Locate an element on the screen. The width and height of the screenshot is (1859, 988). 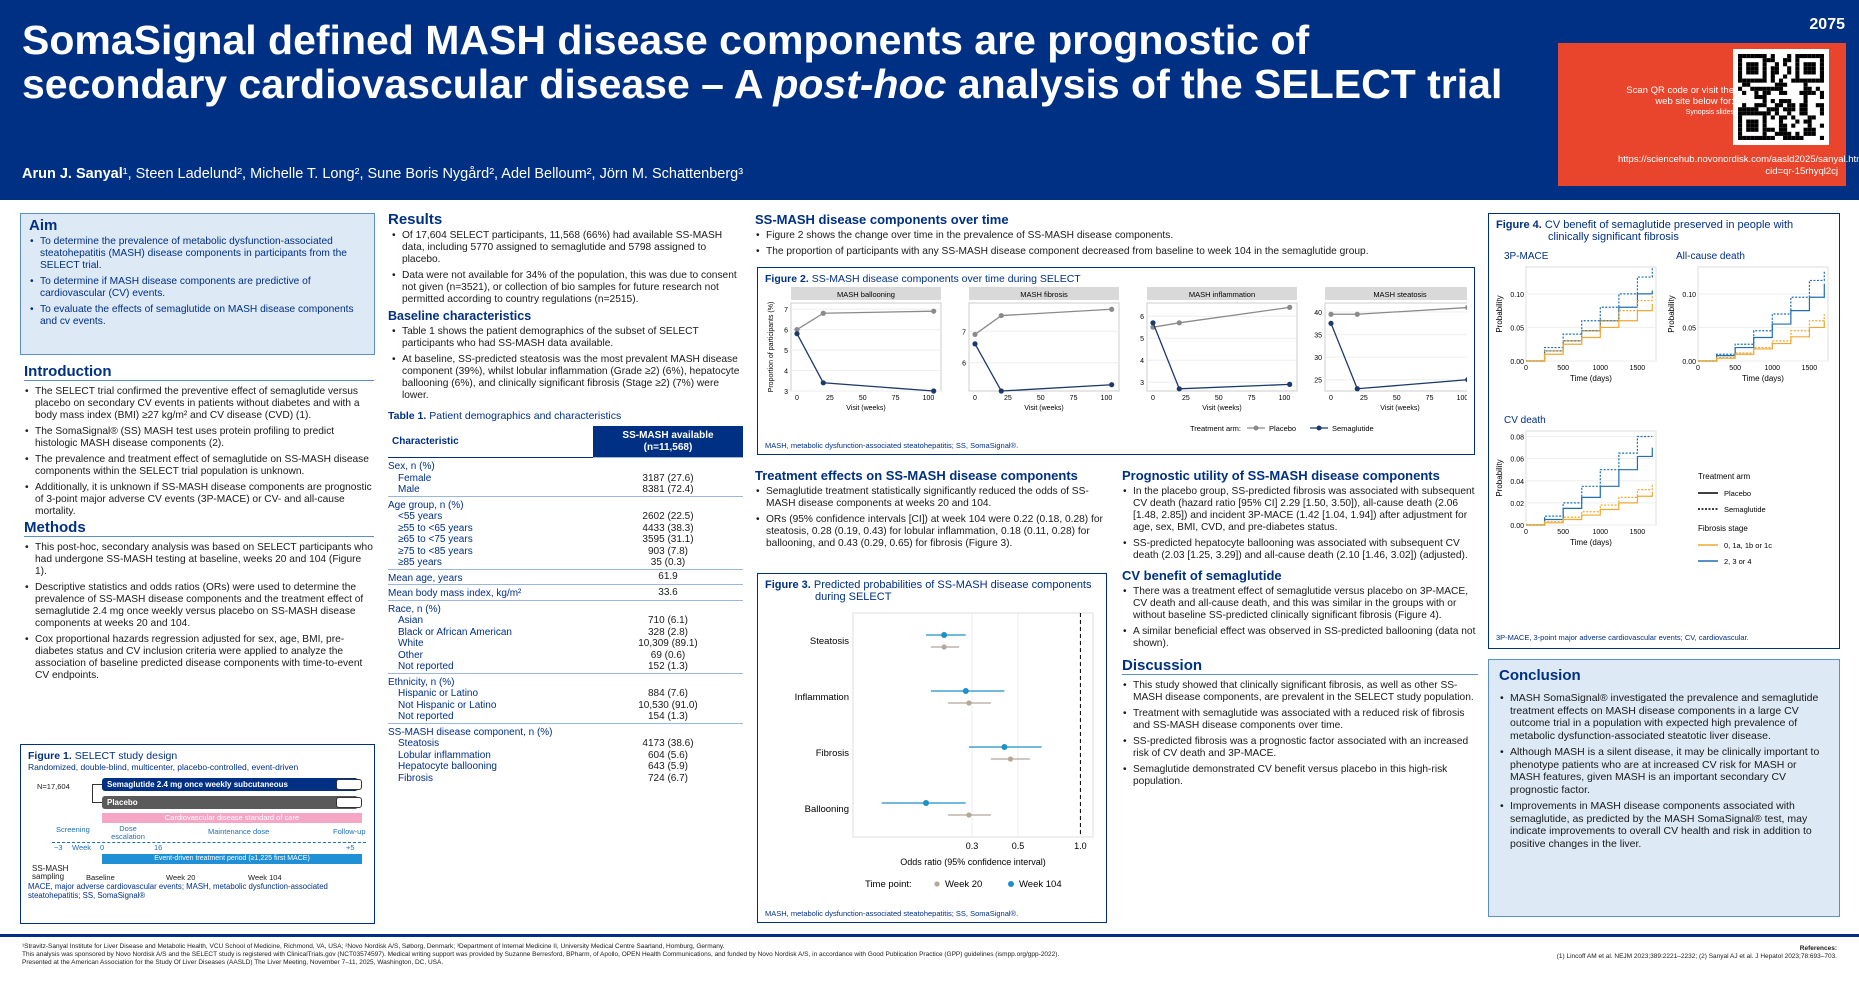
table-row-label: Asian is located at coordinates (411, 620).